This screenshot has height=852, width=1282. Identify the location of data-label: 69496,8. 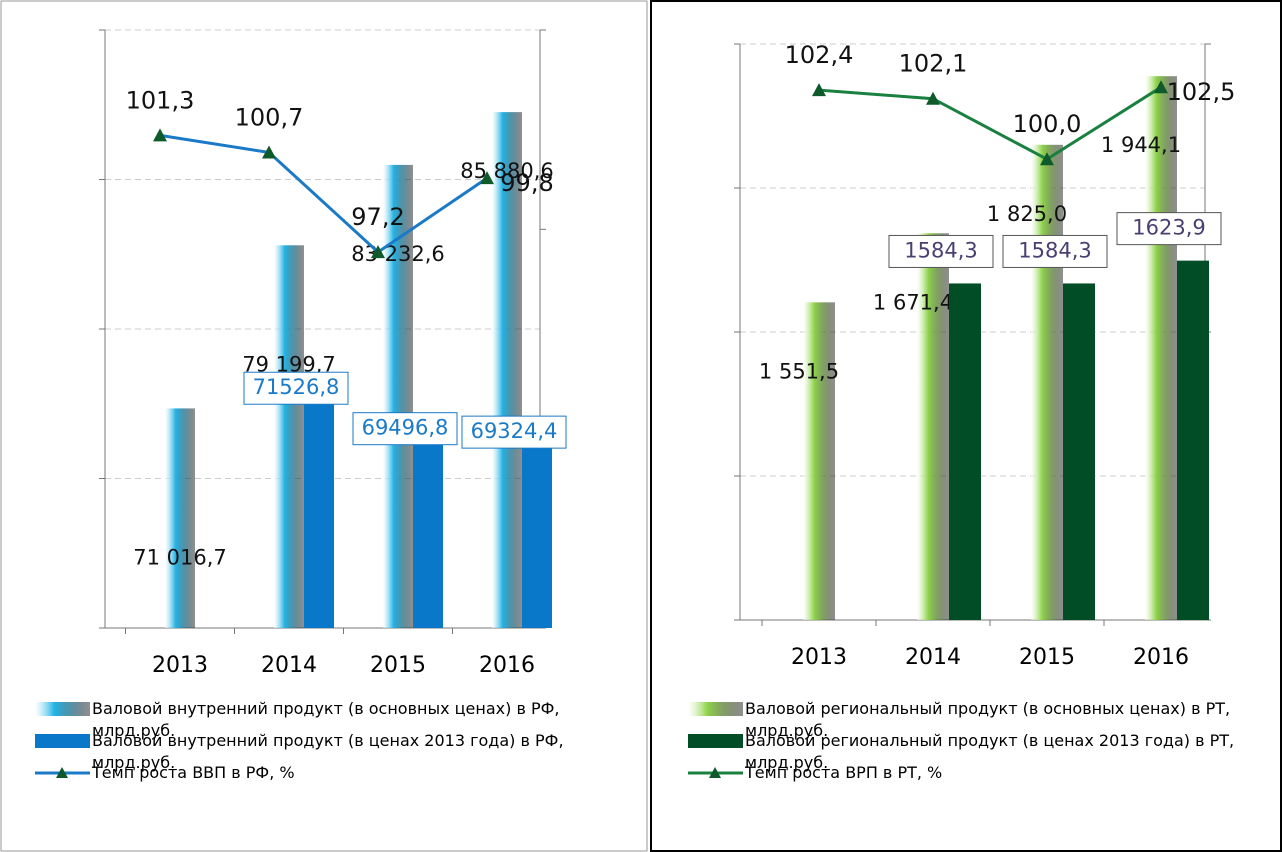
(405, 428).